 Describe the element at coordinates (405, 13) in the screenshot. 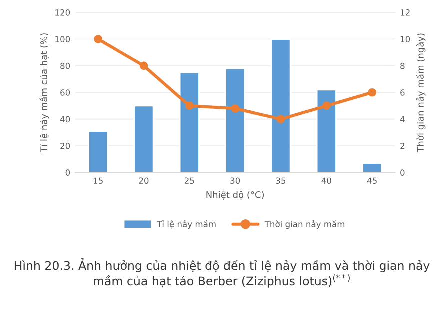

I see `y2-tick-label: 12` at that location.